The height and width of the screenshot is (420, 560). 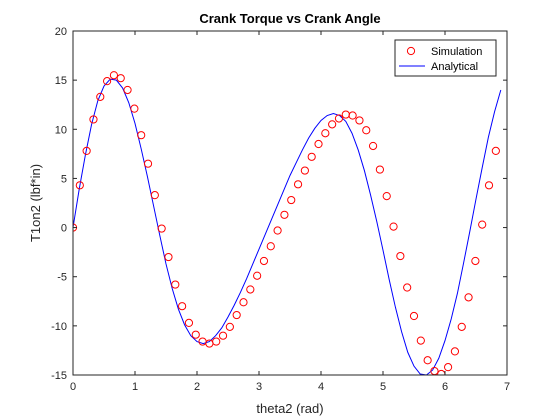 I want to click on y-tick-label: 20, so click(x=61, y=32).